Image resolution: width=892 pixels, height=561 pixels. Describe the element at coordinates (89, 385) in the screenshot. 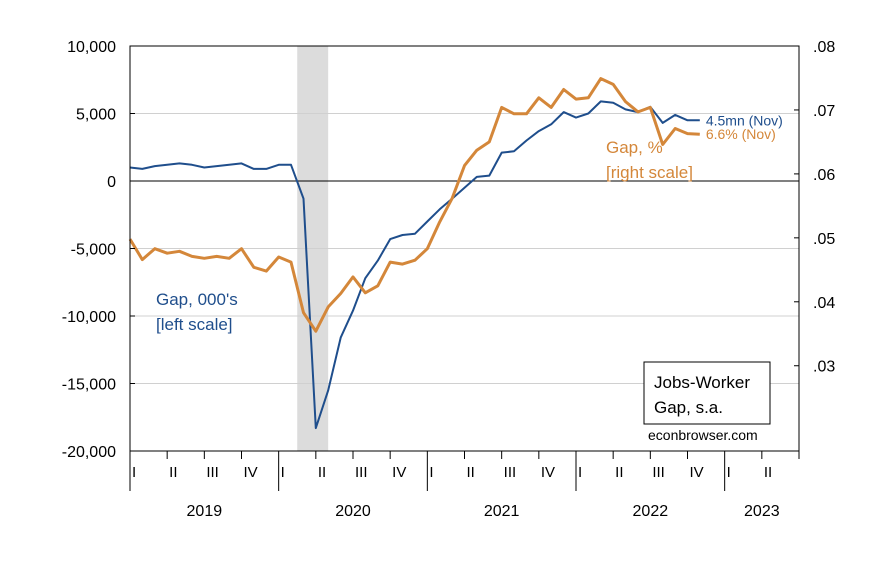

I see `left-tick-label: -15,000` at that location.